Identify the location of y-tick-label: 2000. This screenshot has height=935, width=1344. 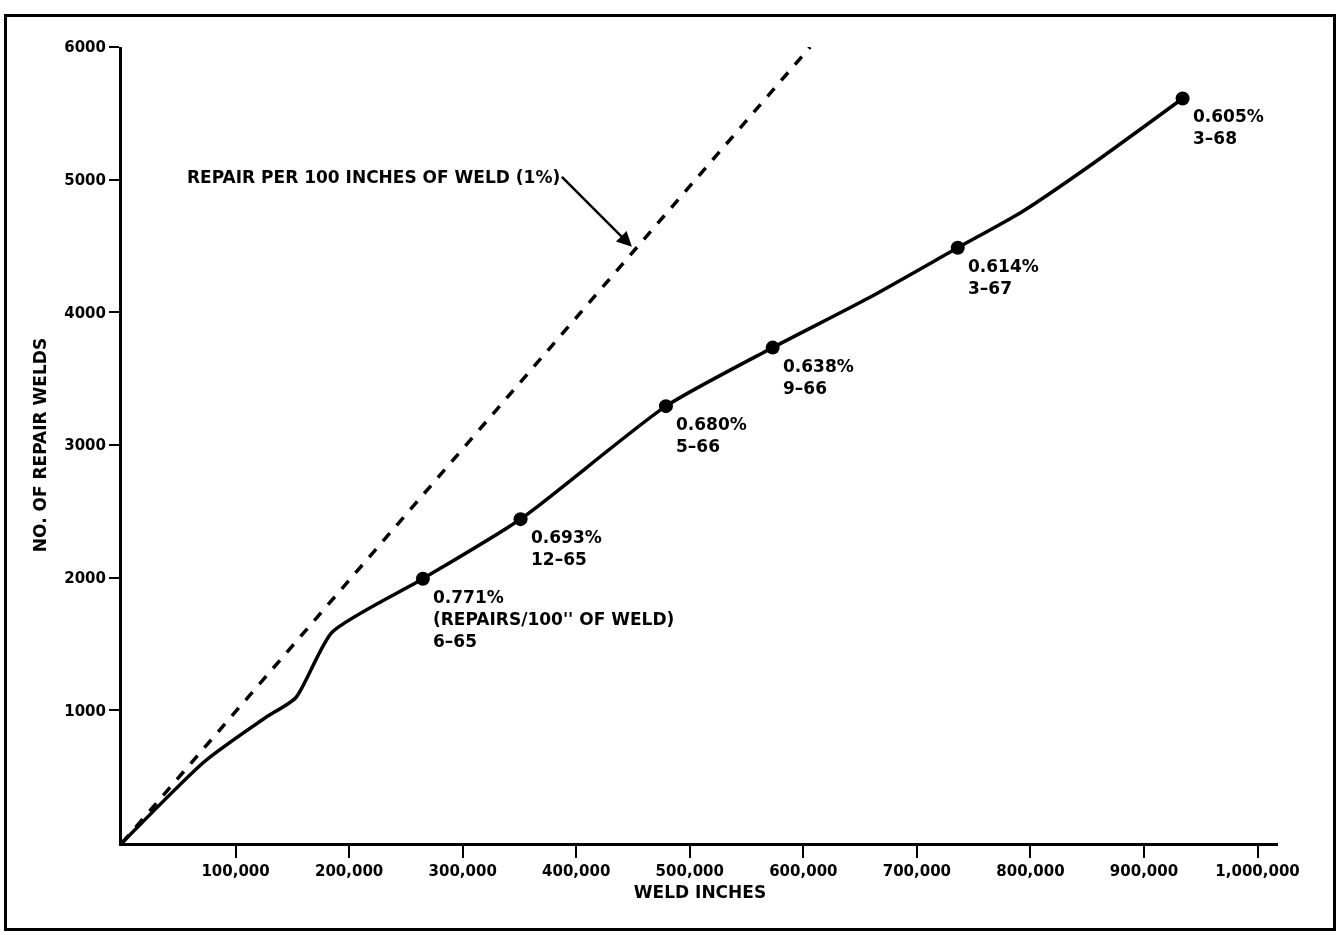
(85, 577).